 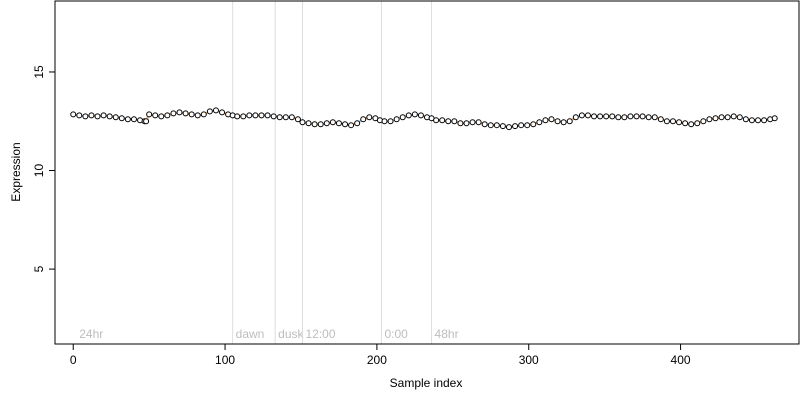 I want to click on y-tick-label: 15, so click(x=39, y=72).